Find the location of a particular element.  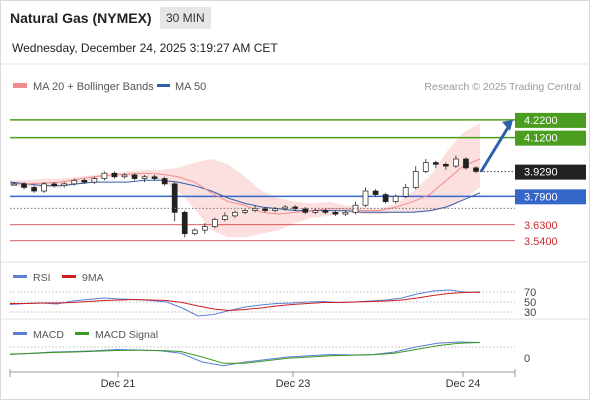

level-tag-4.1200 is located at coordinates (550, 138).